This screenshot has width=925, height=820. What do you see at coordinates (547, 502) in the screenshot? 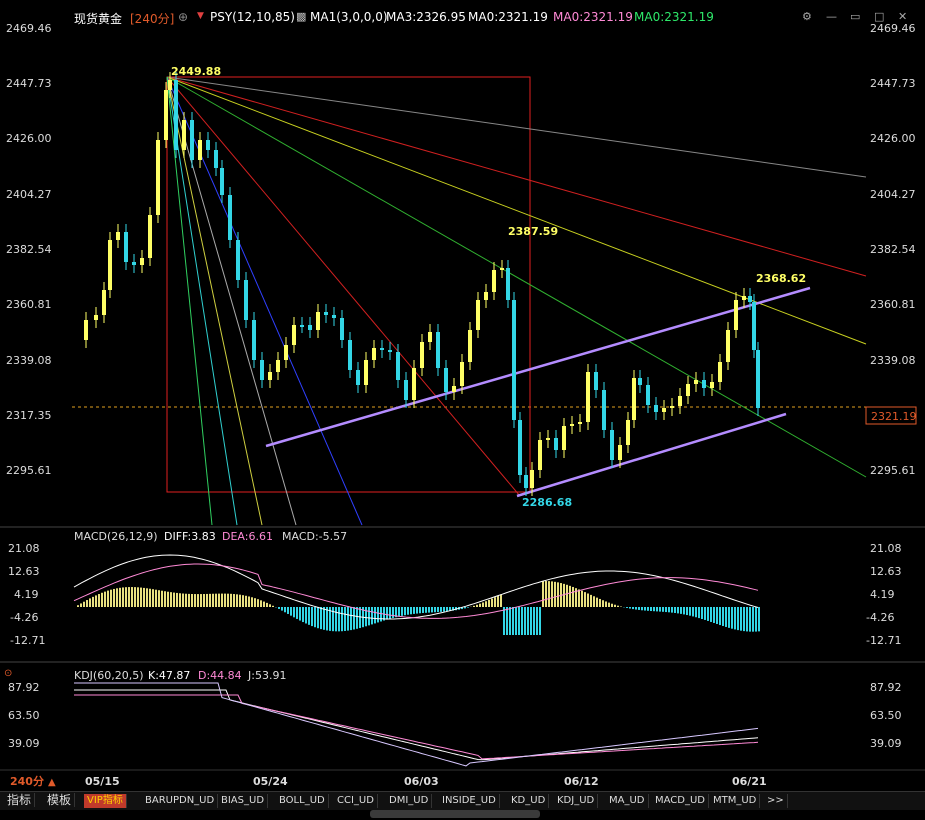
I see `low-annotation-1: 2286.68` at bounding box center [547, 502].